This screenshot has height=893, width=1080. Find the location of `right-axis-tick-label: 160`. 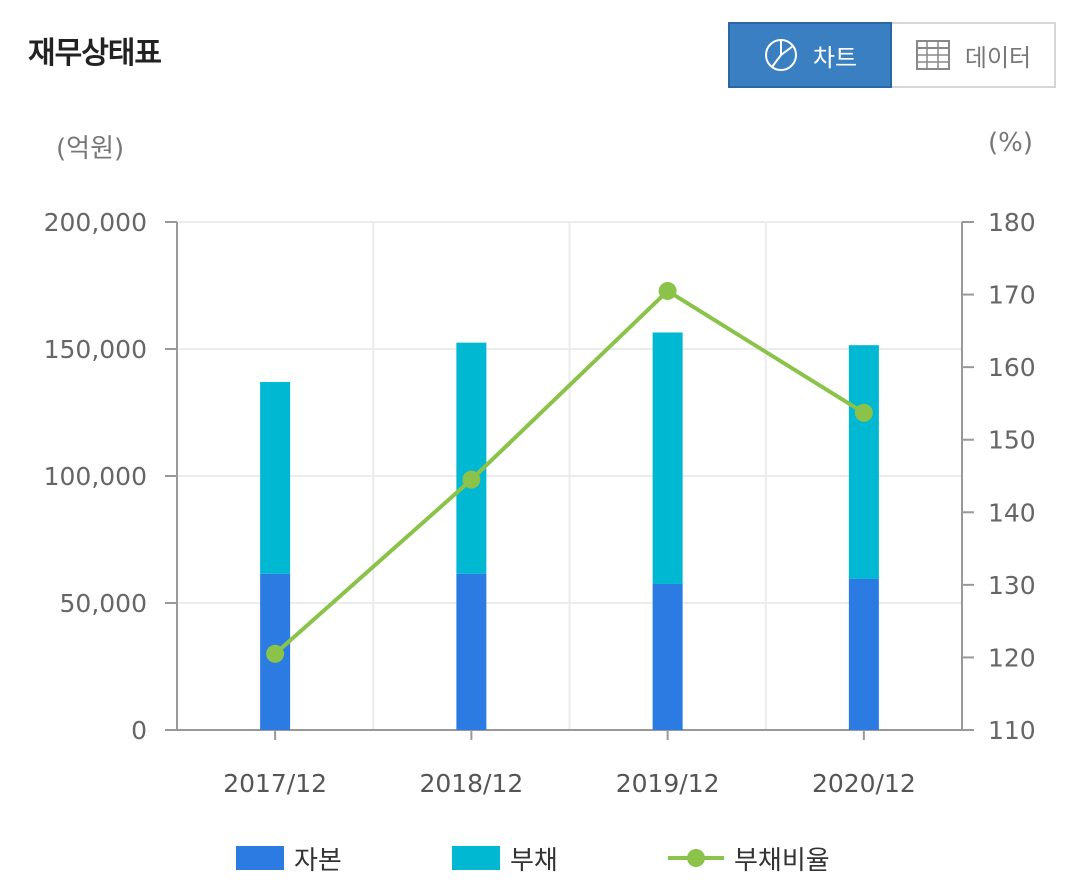

right-axis-tick-label: 160 is located at coordinates (1012, 367).